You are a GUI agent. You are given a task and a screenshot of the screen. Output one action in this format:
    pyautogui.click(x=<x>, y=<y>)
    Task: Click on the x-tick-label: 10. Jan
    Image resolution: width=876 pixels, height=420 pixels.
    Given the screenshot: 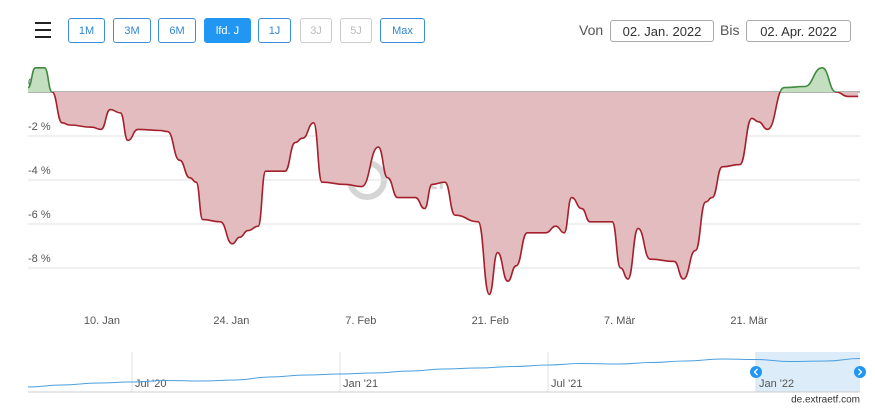 What is the action you would take?
    pyautogui.click(x=102, y=321)
    